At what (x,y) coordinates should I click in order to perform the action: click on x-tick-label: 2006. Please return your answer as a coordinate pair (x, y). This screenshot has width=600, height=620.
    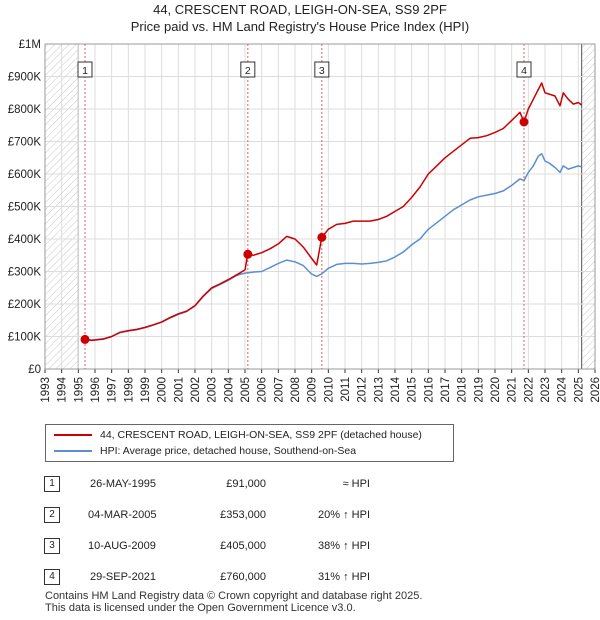
    Looking at the image, I should click on (263, 390).